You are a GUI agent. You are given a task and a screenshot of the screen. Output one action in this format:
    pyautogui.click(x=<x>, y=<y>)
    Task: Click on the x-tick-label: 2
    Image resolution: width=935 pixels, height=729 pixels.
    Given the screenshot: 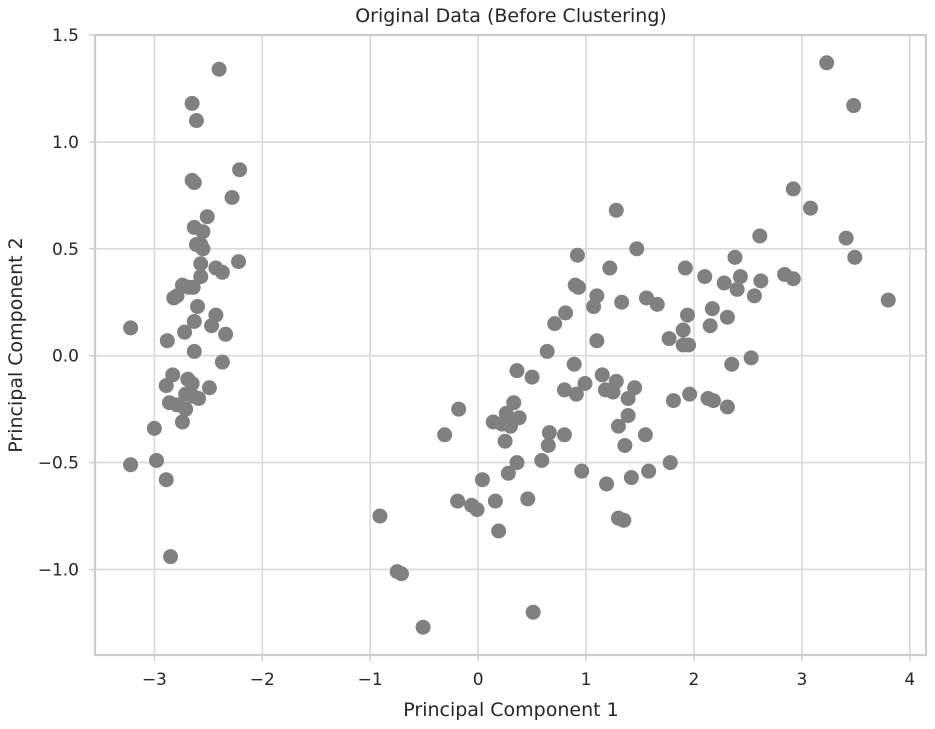 What is the action you would take?
    pyautogui.click(x=694, y=680)
    